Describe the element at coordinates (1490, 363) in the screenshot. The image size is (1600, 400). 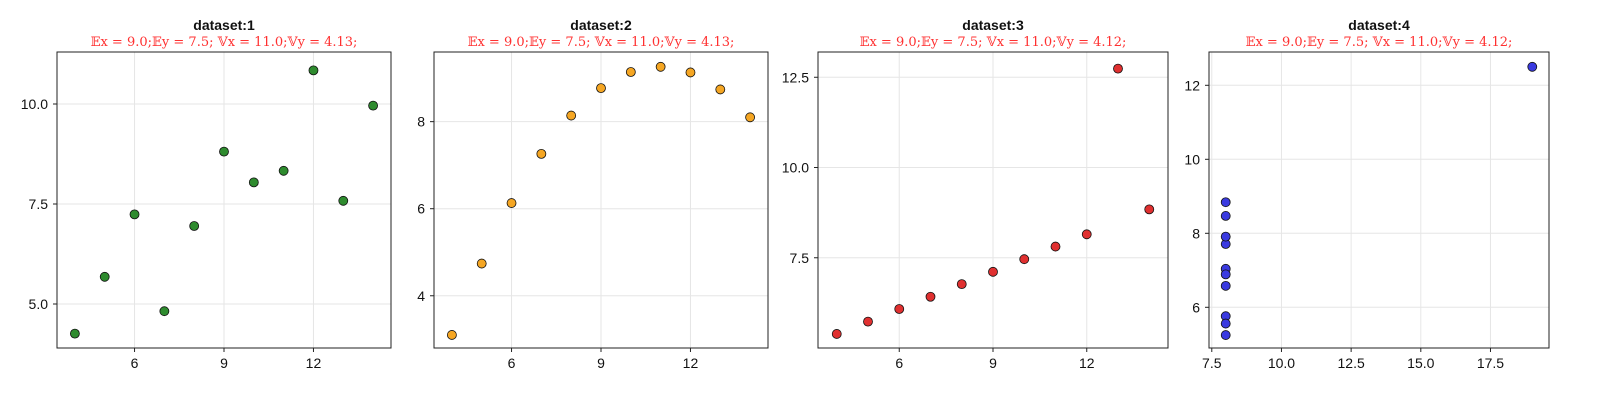
I see `x-tick-label: 17.5` at that location.